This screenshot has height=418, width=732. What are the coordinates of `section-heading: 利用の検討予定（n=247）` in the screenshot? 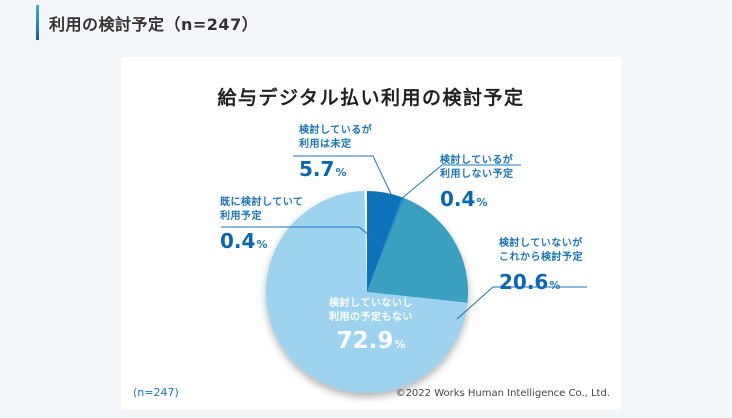 It's located at (147, 22).